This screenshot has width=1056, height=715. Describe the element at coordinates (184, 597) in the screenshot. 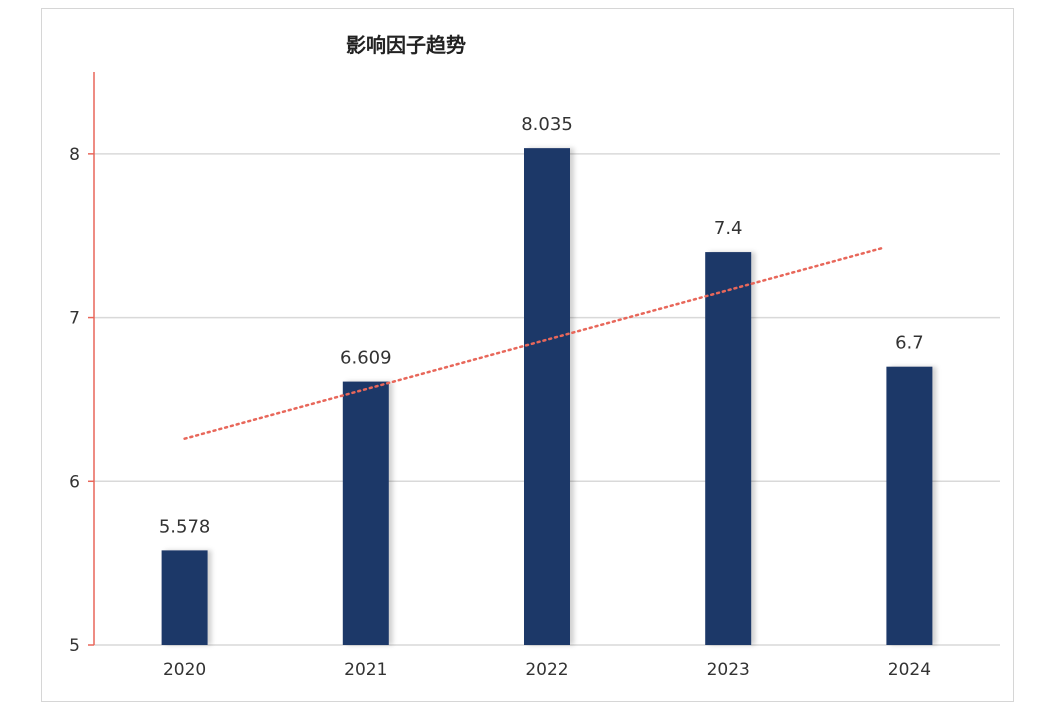

I see `bar-2020` at that location.